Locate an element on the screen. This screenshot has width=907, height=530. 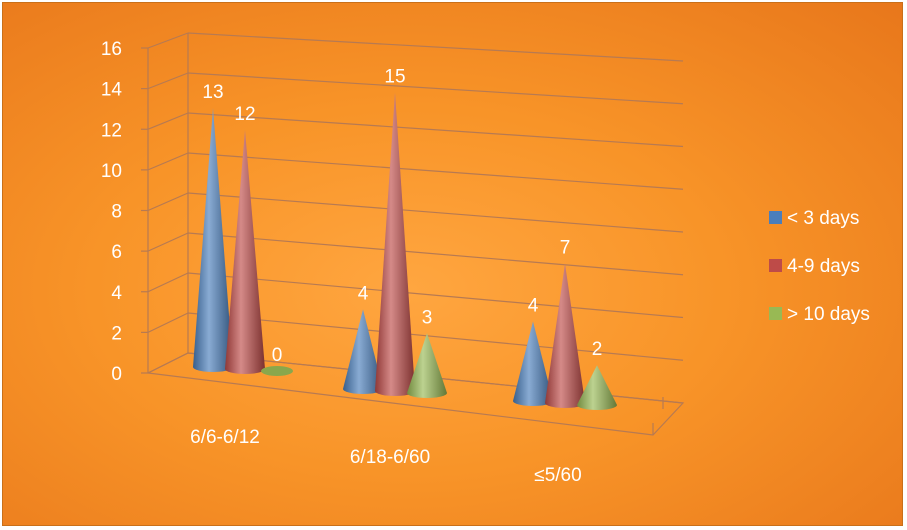
legend-label: 4-9 days is located at coordinates (823, 266).